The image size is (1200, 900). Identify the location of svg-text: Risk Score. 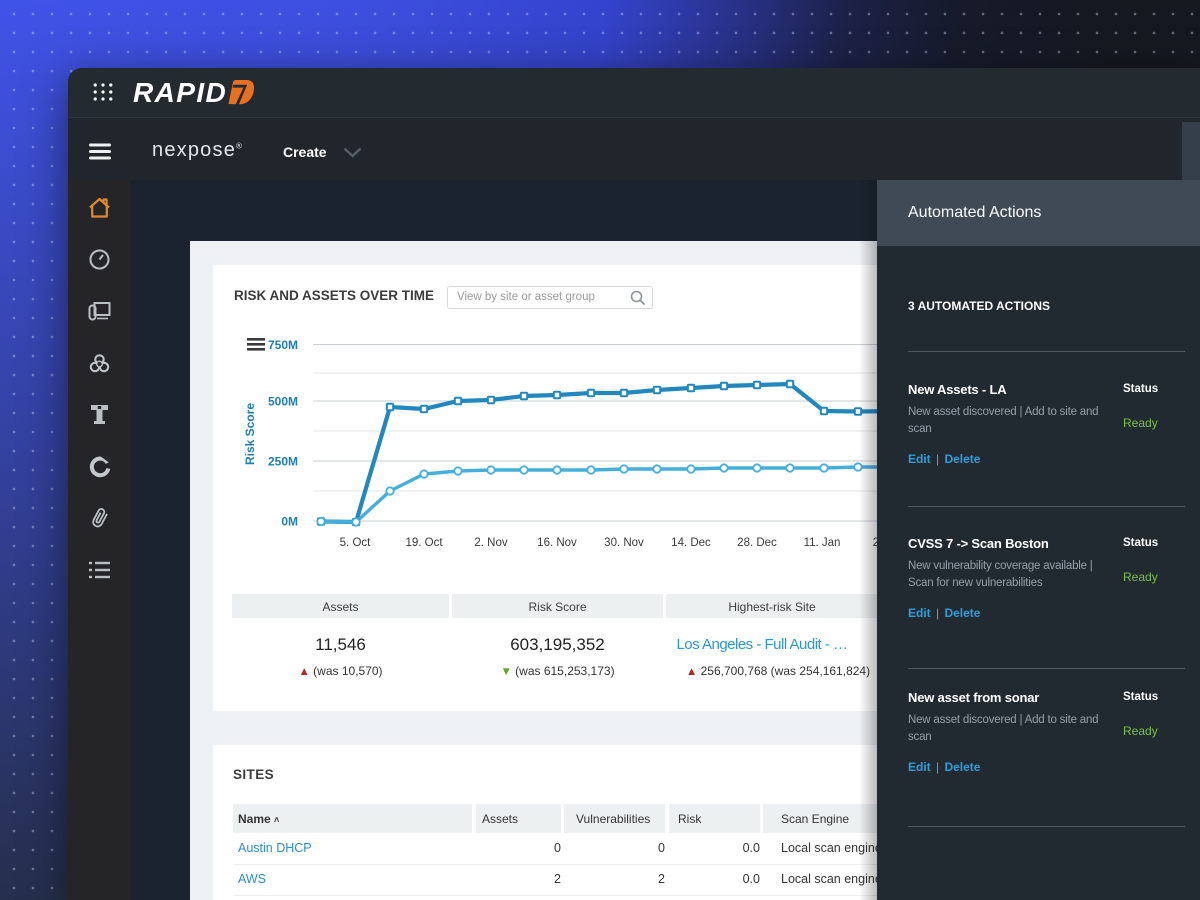
(250, 434).